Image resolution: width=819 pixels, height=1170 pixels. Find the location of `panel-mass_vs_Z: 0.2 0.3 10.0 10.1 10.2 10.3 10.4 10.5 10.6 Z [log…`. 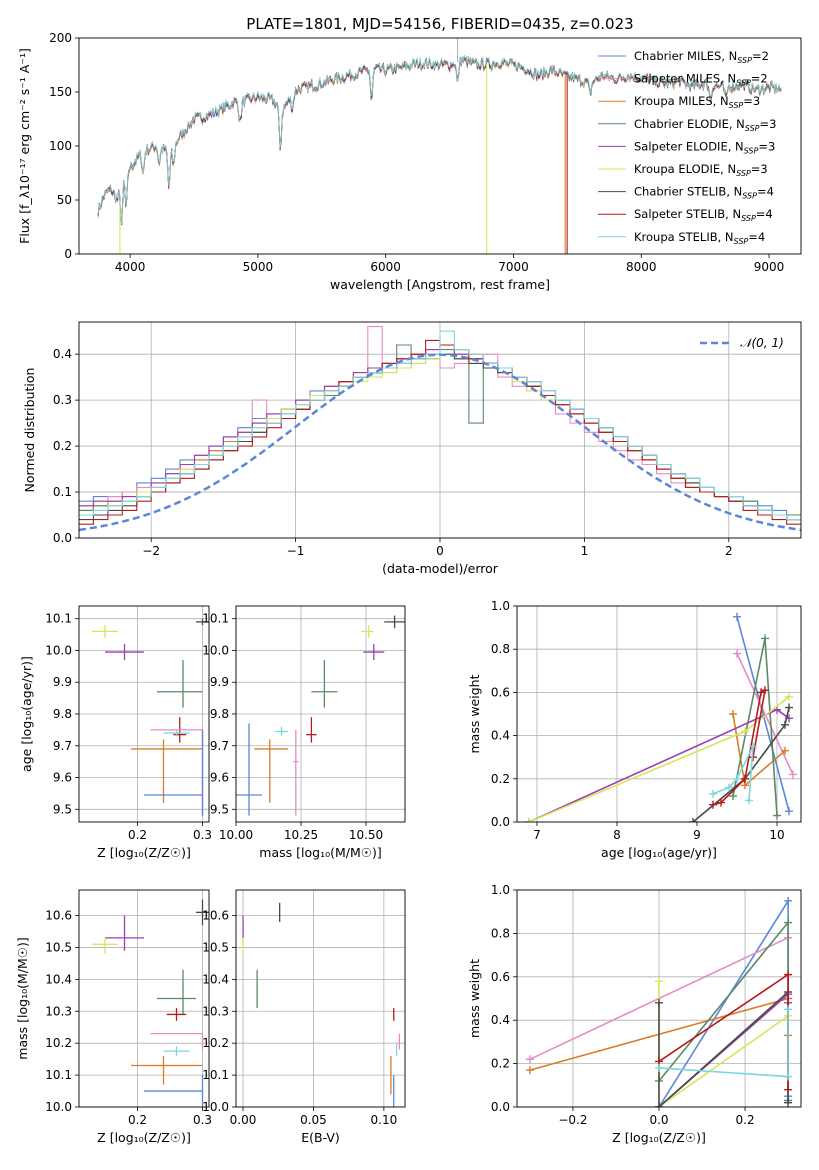

panel-mass_vs_Z: 0.2 0.3 10.0 10.1 10.2 10.3 10.4 10.5 10.6 Z [log… is located at coordinates (113, 1017).